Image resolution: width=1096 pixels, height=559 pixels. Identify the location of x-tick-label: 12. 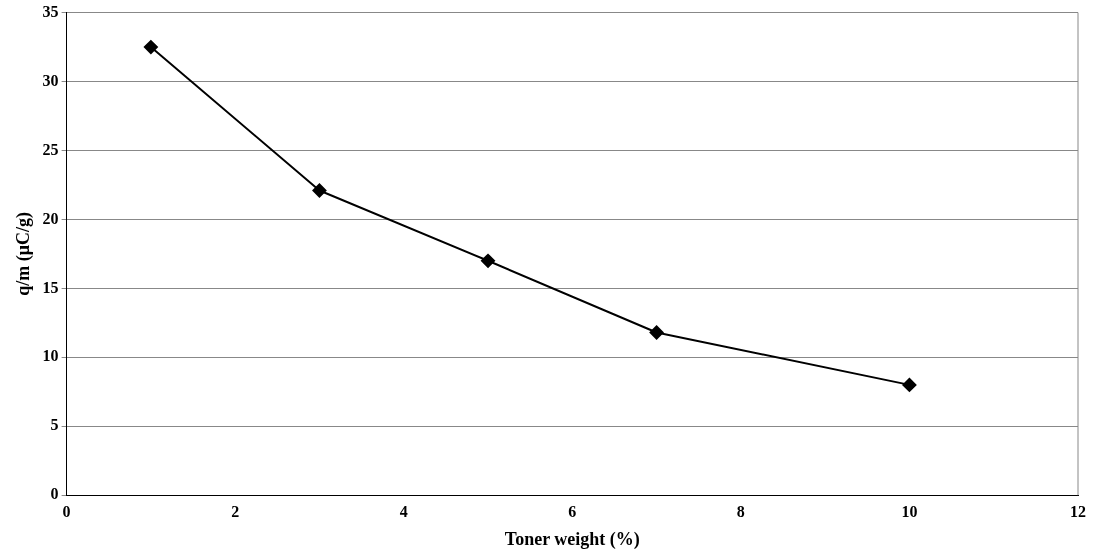
(1078, 511).